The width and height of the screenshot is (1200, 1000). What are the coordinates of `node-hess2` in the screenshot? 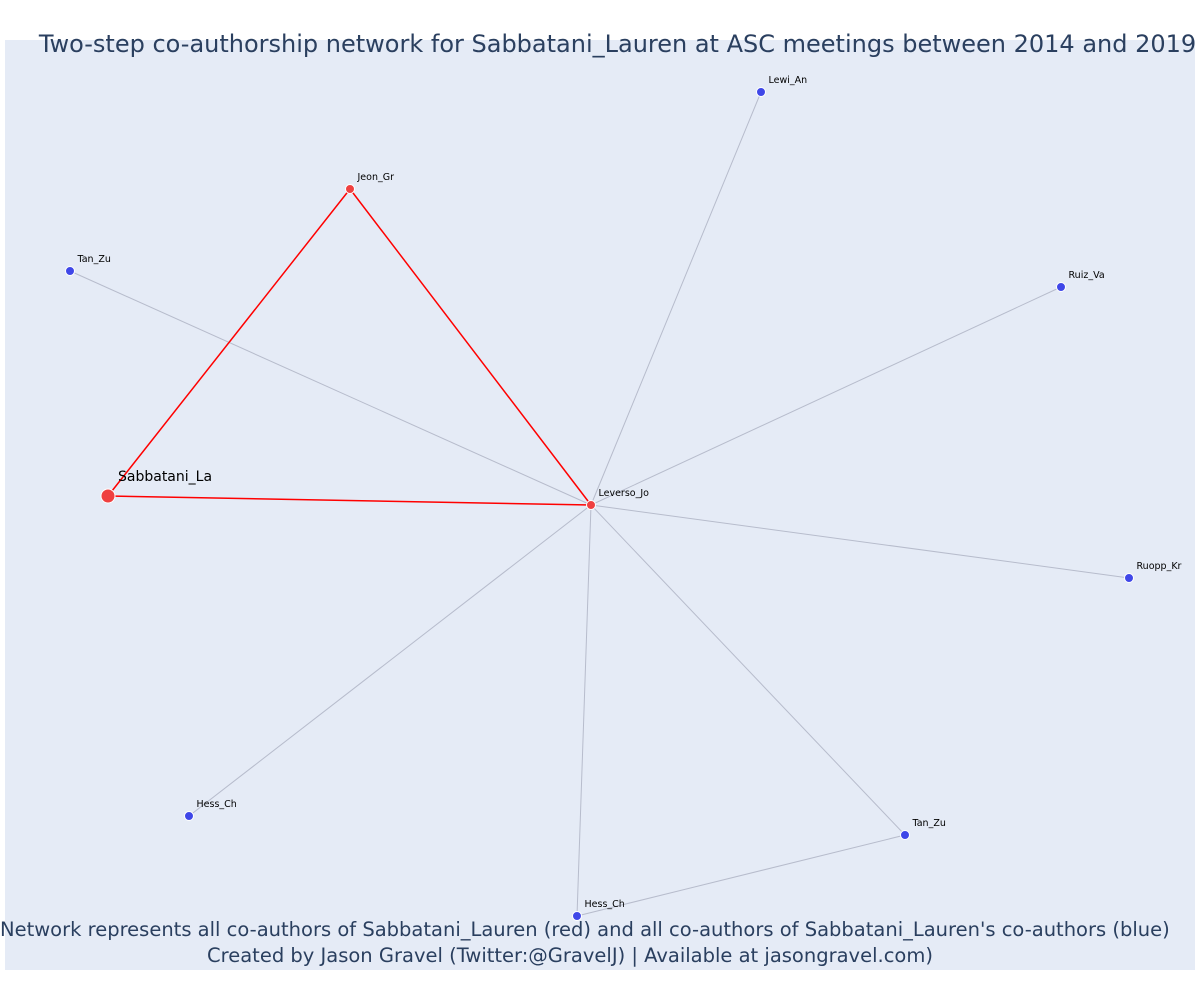 It's located at (577, 916).